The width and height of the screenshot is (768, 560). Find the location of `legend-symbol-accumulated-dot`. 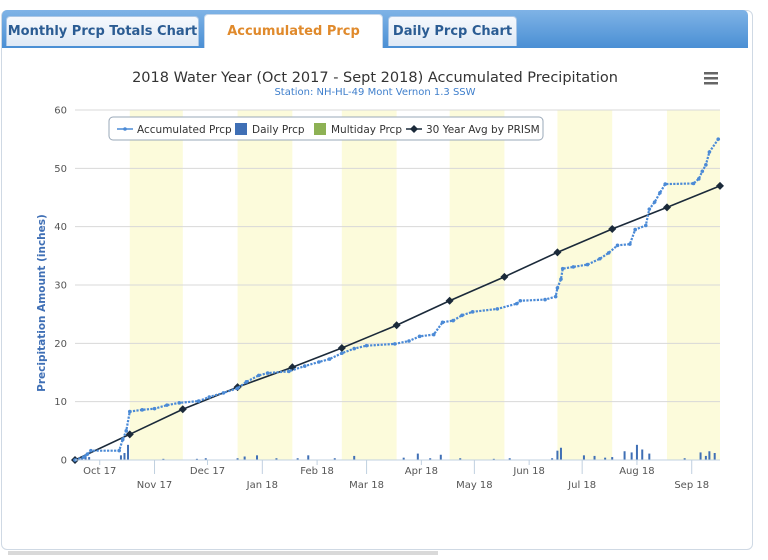

legend-symbol-accumulated-dot is located at coordinates (125, 129).